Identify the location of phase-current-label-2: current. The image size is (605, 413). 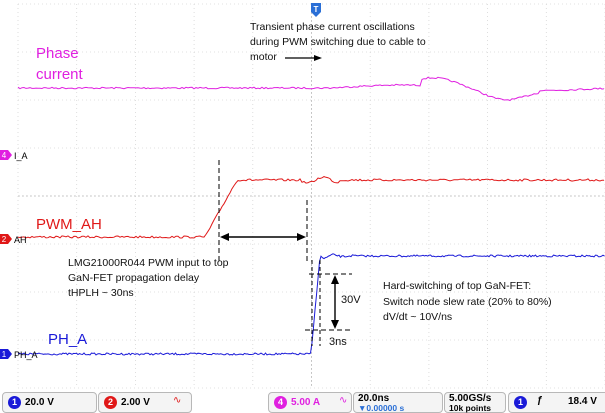
(60, 74).